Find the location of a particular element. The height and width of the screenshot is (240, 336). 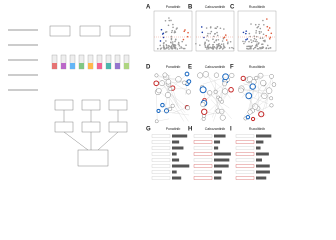

plot-frame is located at coordinates (173, 31).